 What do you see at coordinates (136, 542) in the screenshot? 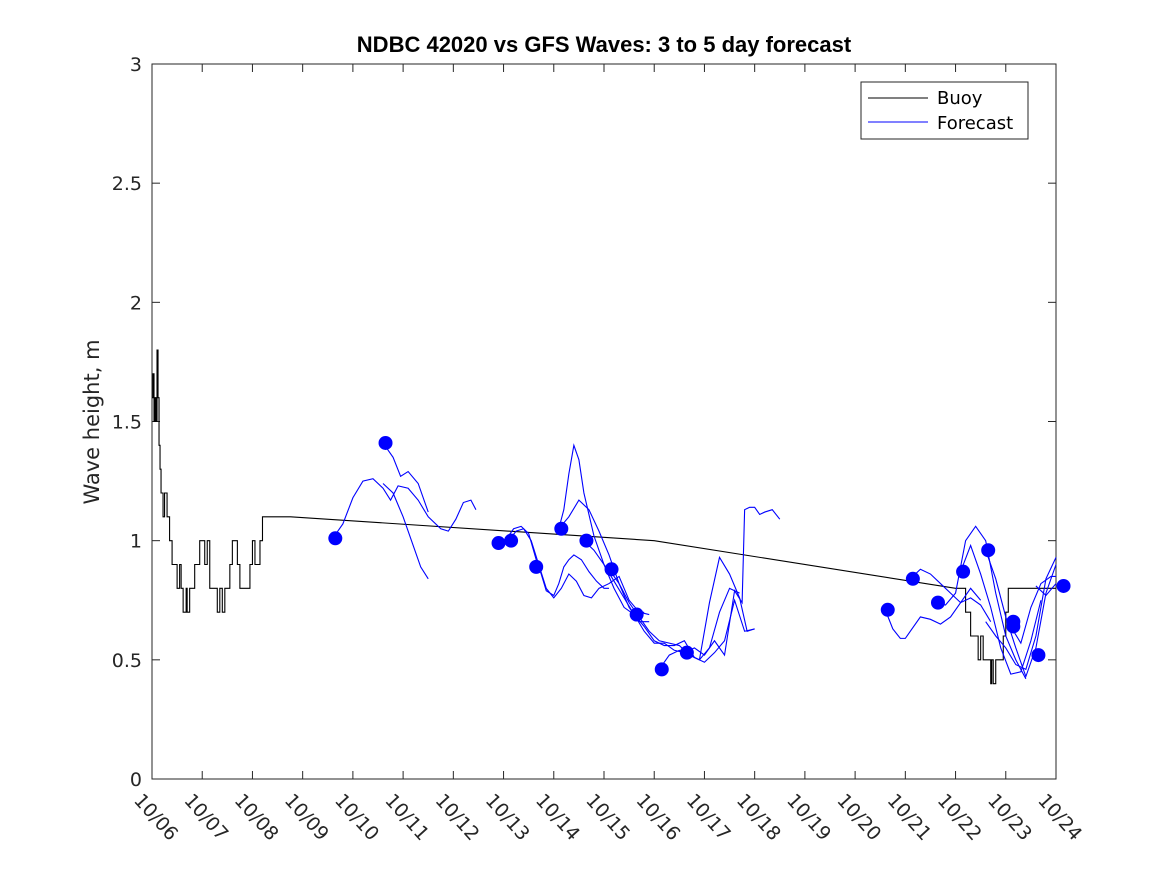
I see `y-tick-label: 1` at bounding box center [136, 542].